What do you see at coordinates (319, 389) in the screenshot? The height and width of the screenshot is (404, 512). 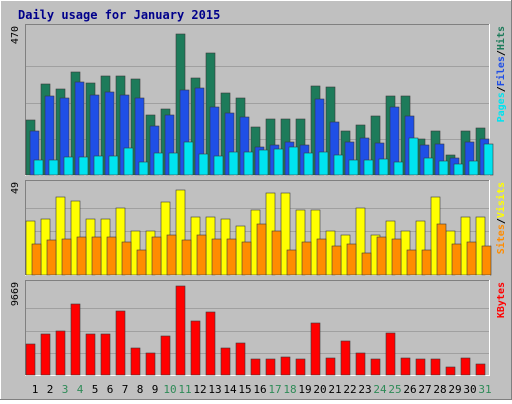 I see `x-tick-label-20: 20` at bounding box center [319, 389].